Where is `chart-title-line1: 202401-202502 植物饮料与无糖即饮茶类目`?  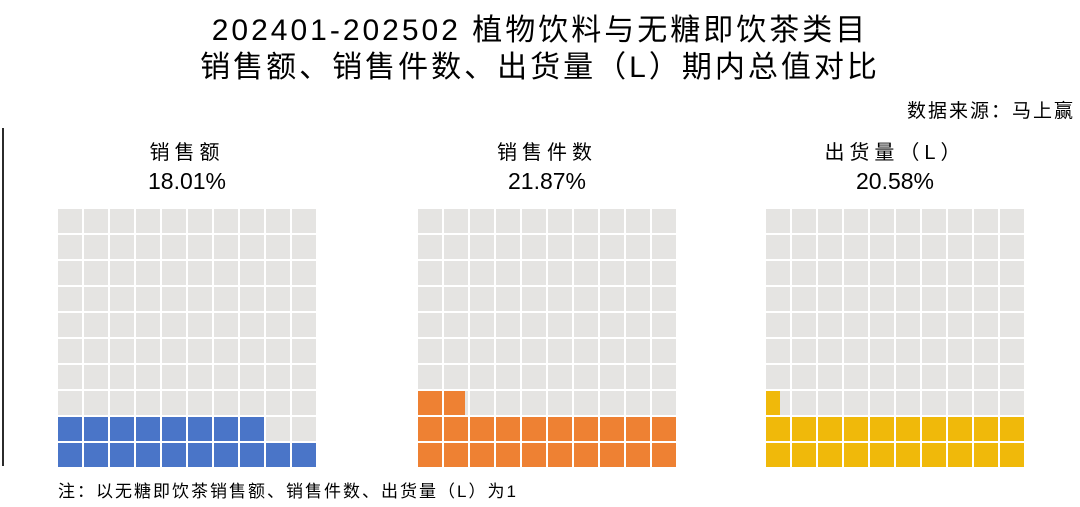 chart-title-line1: 202401-202502 植物饮料与无糖即饮茶类目 is located at coordinates (540, 30).